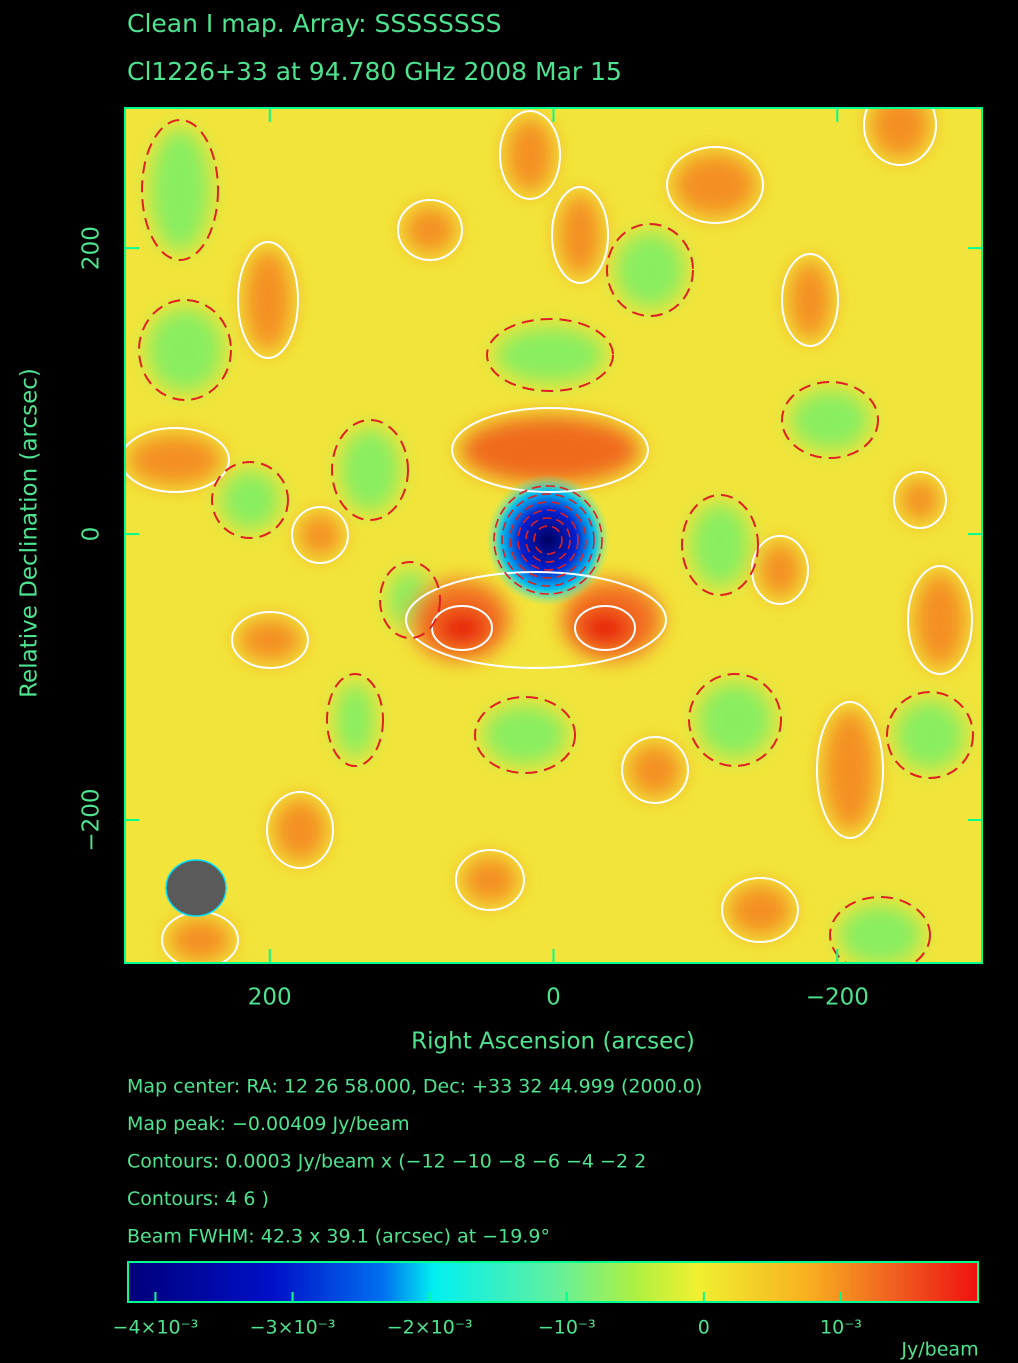 The width and height of the screenshot is (1018, 1363). Describe the element at coordinates (92, 248) in the screenshot. I see `y-tick-label: 200` at that location.